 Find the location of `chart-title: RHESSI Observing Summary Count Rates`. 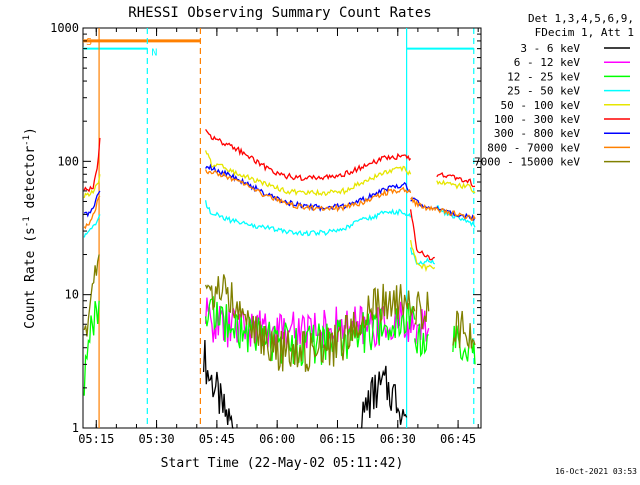

chart-title: RHESSI Observing Summary Count Rates is located at coordinates (279, 13).